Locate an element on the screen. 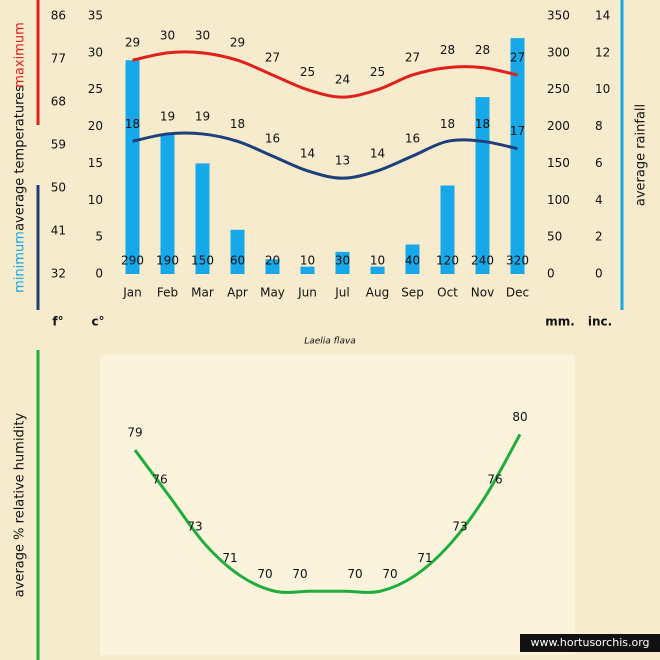 The height and width of the screenshot is (660, 660). legend-label: maximum is located at coordinates (20, 55).